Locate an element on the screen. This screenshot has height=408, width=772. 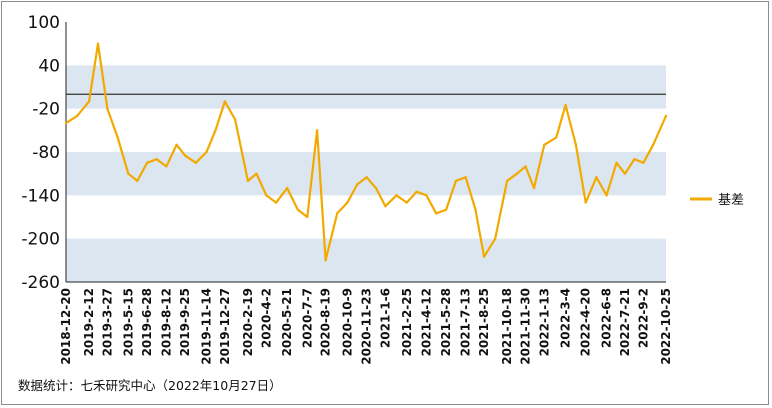
y-tick-label: -140 is located at coordinates (40, 196).